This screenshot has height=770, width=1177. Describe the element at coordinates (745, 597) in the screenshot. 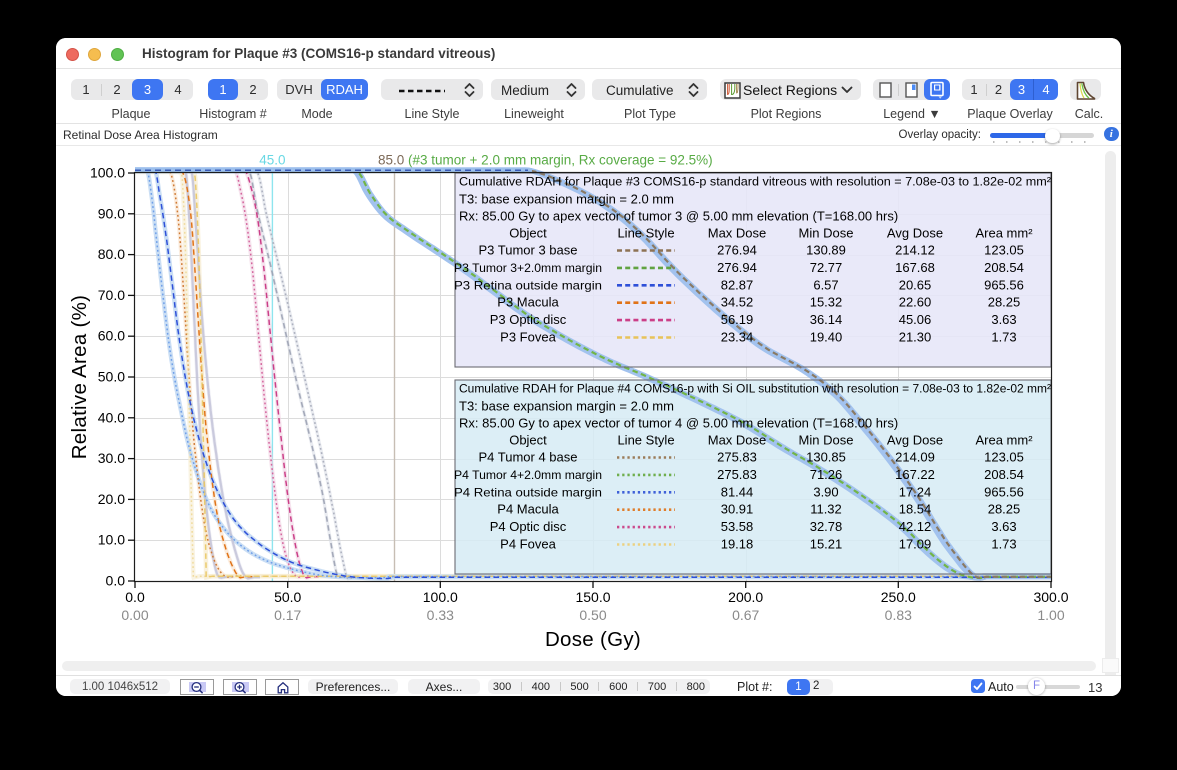

I see `svg-text: 200.0` at that location.